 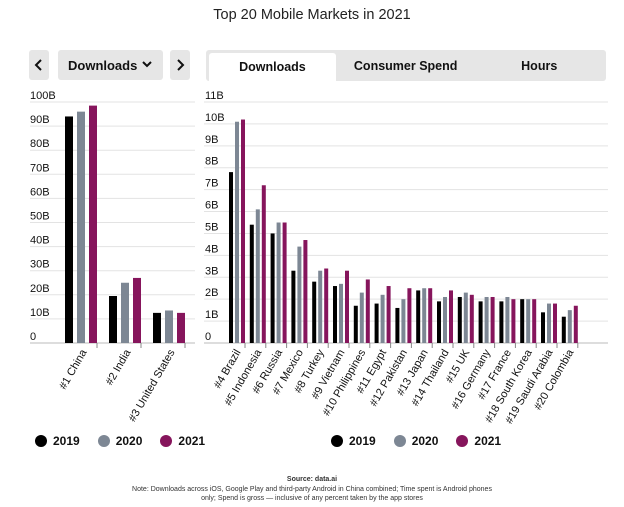 I want to click on tab-hours: Hours, so click(x=539, y=65).